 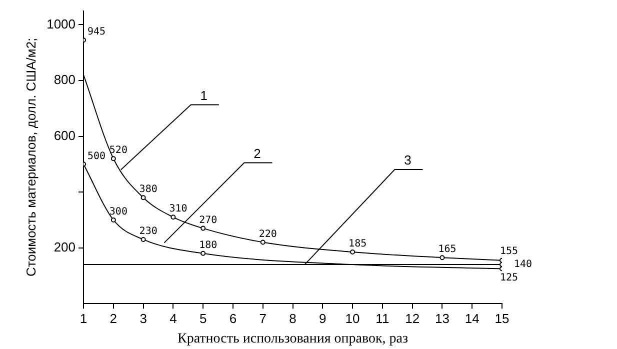 I want to click on data-label: 180, so click(x=208, y=245).